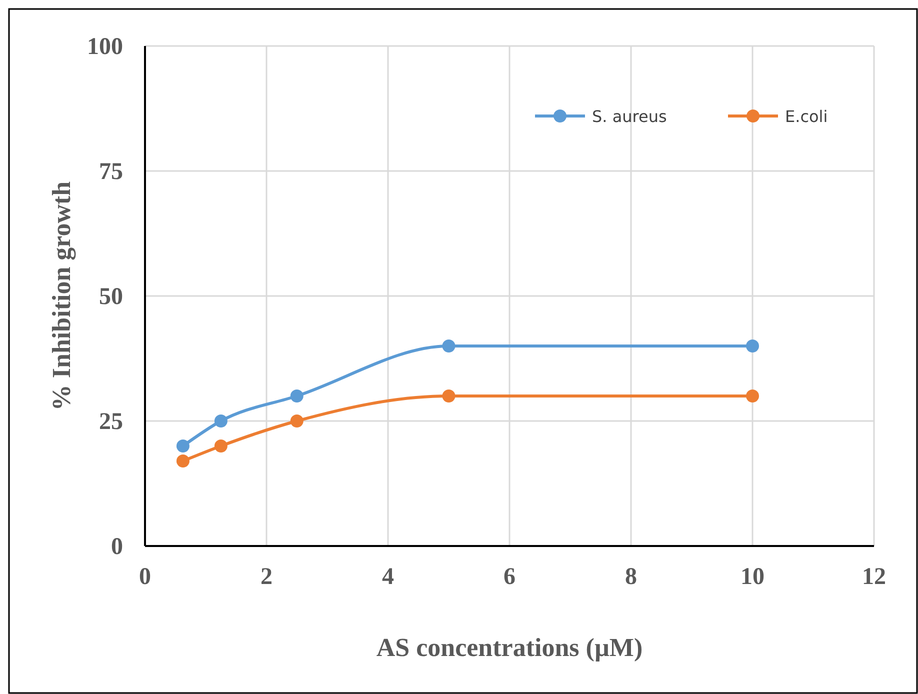 This screenshot has width=918, height=694. What do you see at coordinates (61, 295) in the screenshot?
I see `y-axis-title: % Inhibition growth` at bounding box center [61, 295].